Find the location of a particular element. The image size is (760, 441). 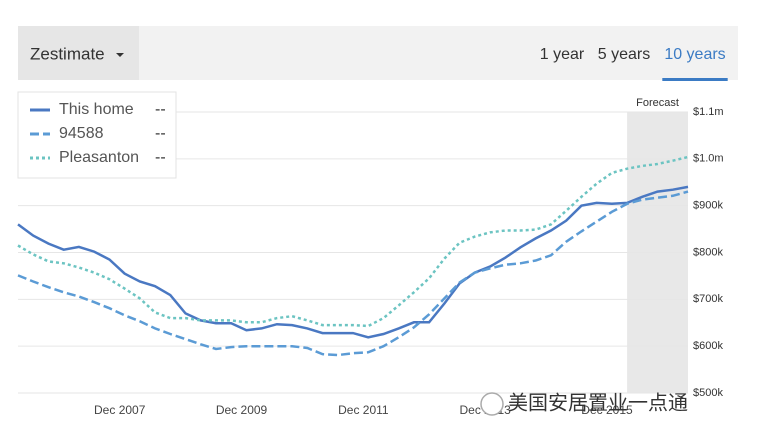

x-tick-label: Dec 2011 is located at coordinates (363, 410).